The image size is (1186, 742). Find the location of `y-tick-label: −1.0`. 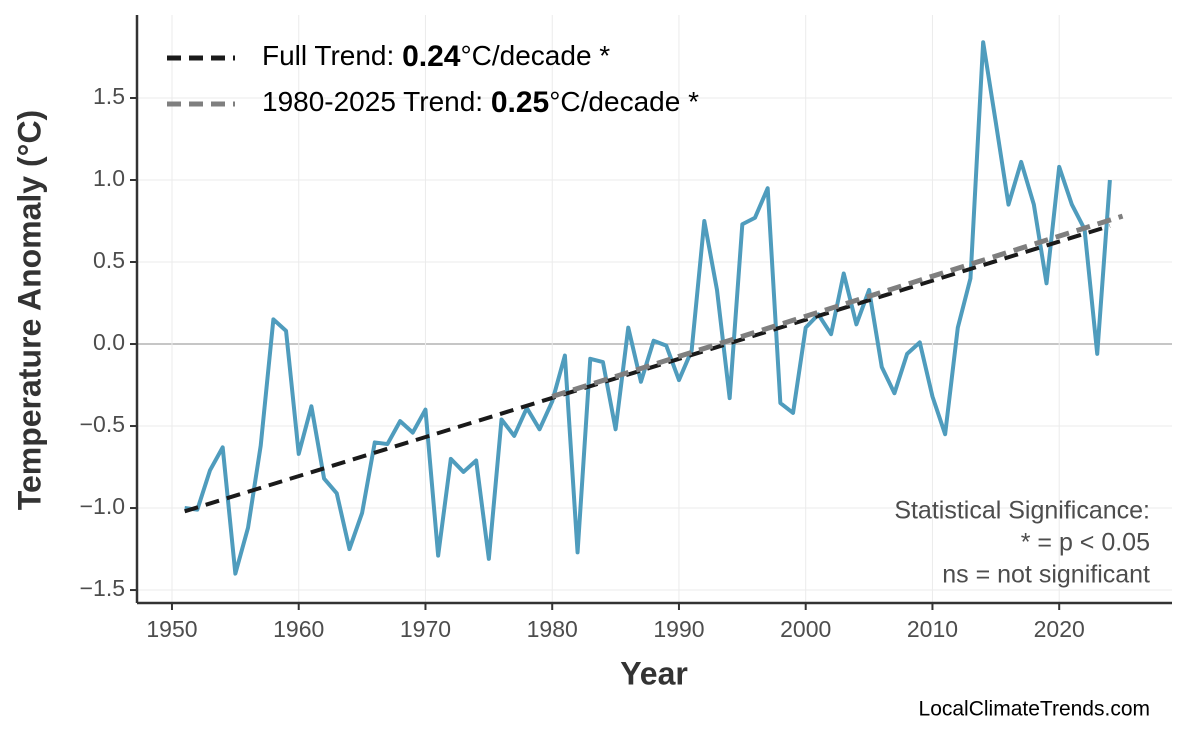

y-tick-label: −1.0 is located at coordinates (102, 506).